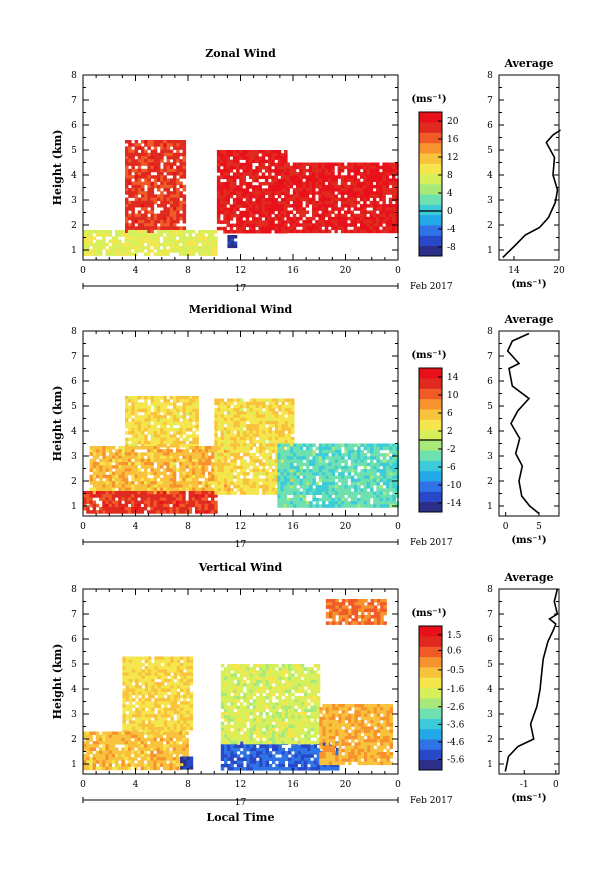 Image resolution: width=610 pixels, height=877 pixels. What do you see at coordinates (490, 151) in the screenshot?
I see `average-y-tick-label: 5` at bounding box center [490, 151].